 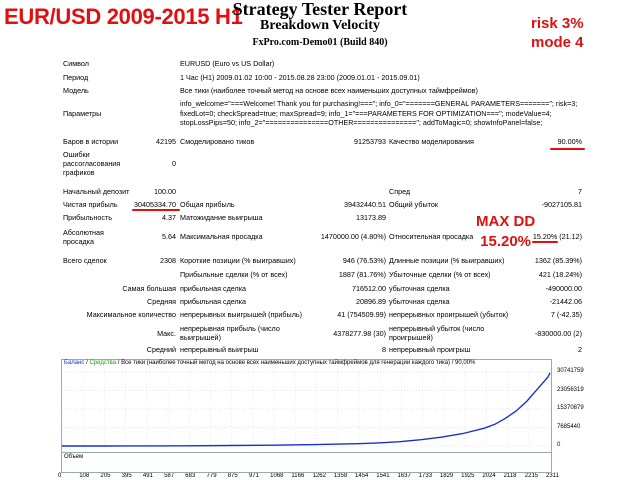 I want to click on spread-value: 7, so click(x=580, y=191).